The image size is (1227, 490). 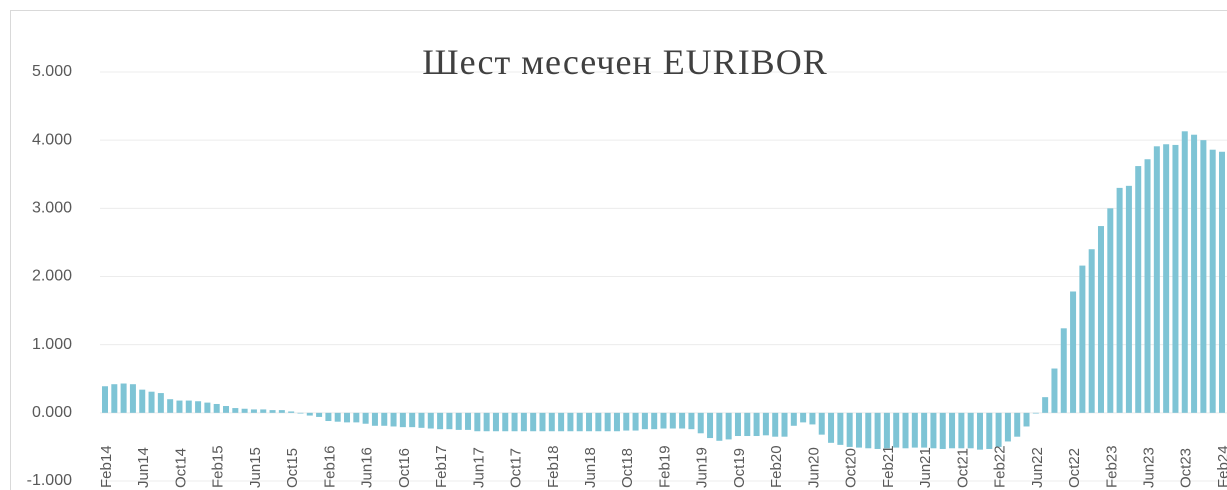 I want to click on x-tick-label: Feb22, so click(x=1000, y=466).